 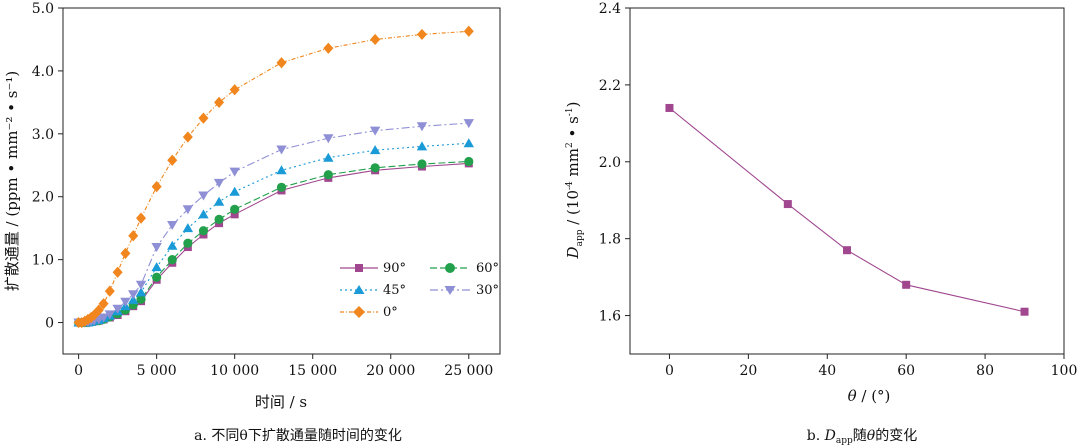 What do you see at coordinates (281, 402) in the screenshot?
I see `chart-a-x-axis-label: 时间 / s` at bounding box center [281, 402].